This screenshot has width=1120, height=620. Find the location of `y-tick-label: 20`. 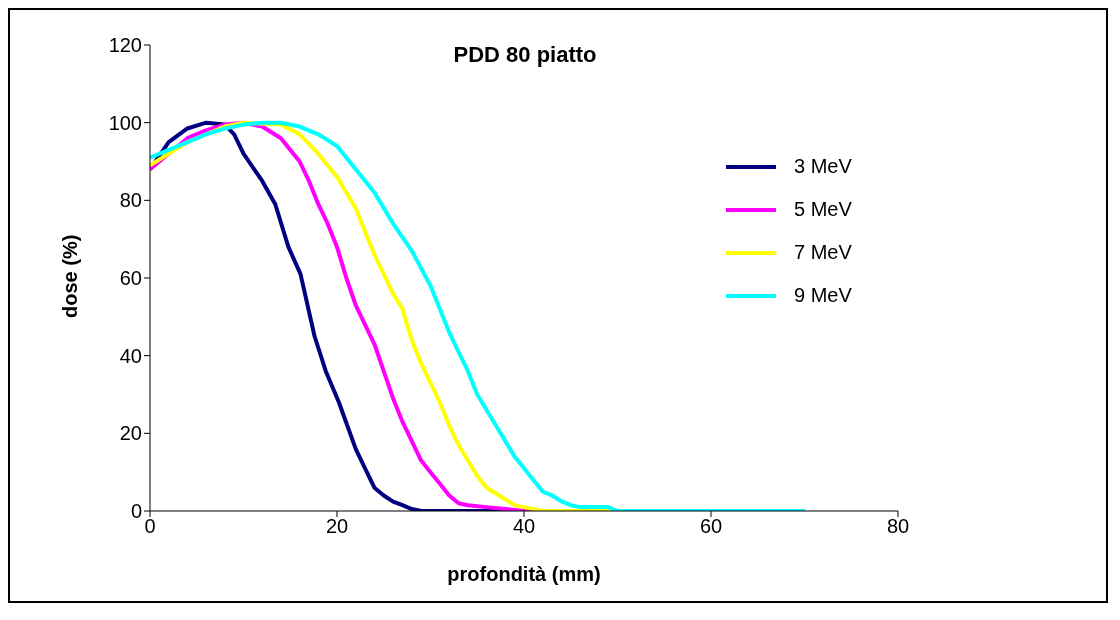

y-tick-label: 20 is located at coordinates (130, 433).